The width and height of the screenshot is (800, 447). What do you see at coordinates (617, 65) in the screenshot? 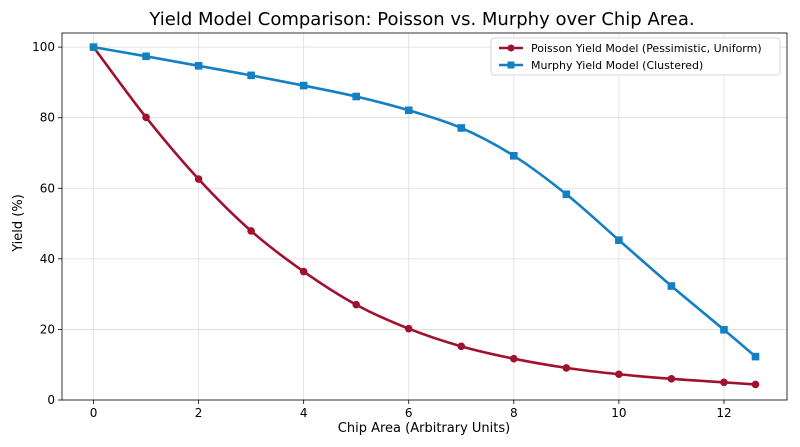
I see `legend-label: Murphy Yield Model (Clustered)` at bounding box center [617, 65].